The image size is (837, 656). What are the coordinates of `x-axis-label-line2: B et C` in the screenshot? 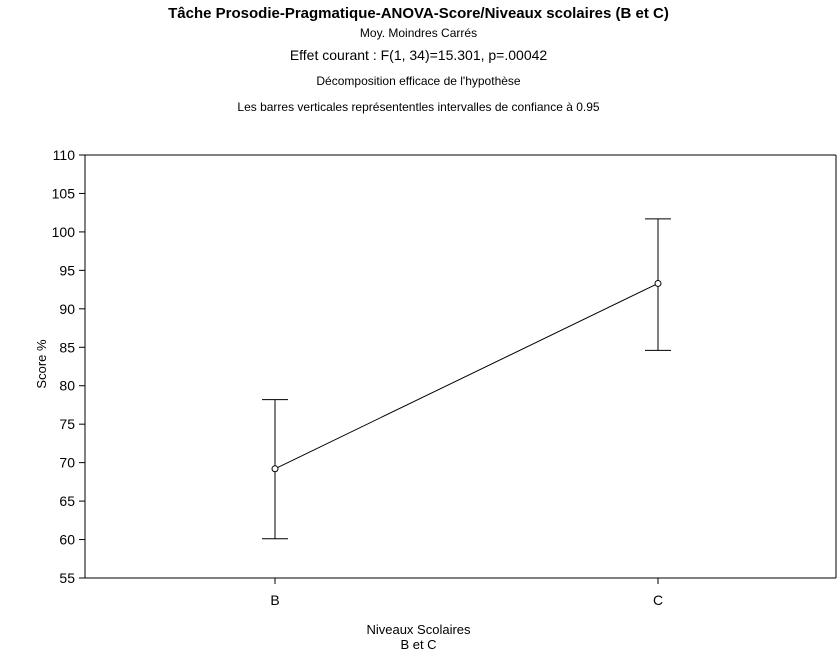 It's located at (418, 644).